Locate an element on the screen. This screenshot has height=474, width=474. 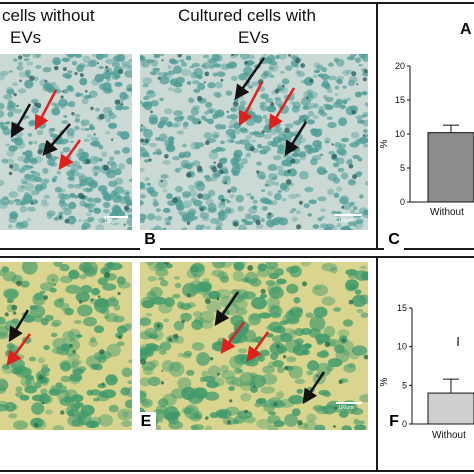
frame-top-line is located at coordinates (237, 3).